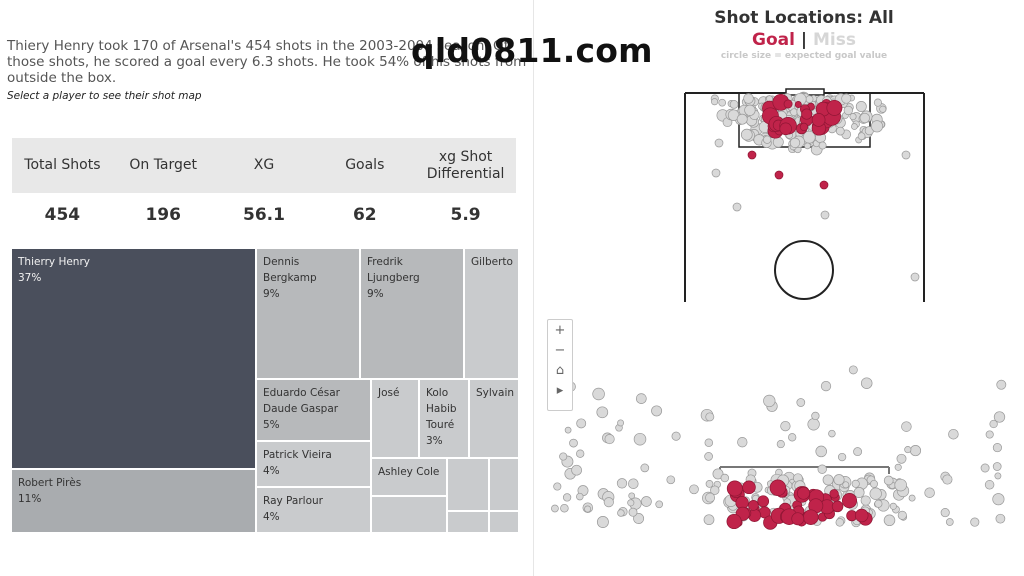  Describe the element at coordinates (560, 390) in the screenshot. I see `pan-play-icon: ▸` at that location.